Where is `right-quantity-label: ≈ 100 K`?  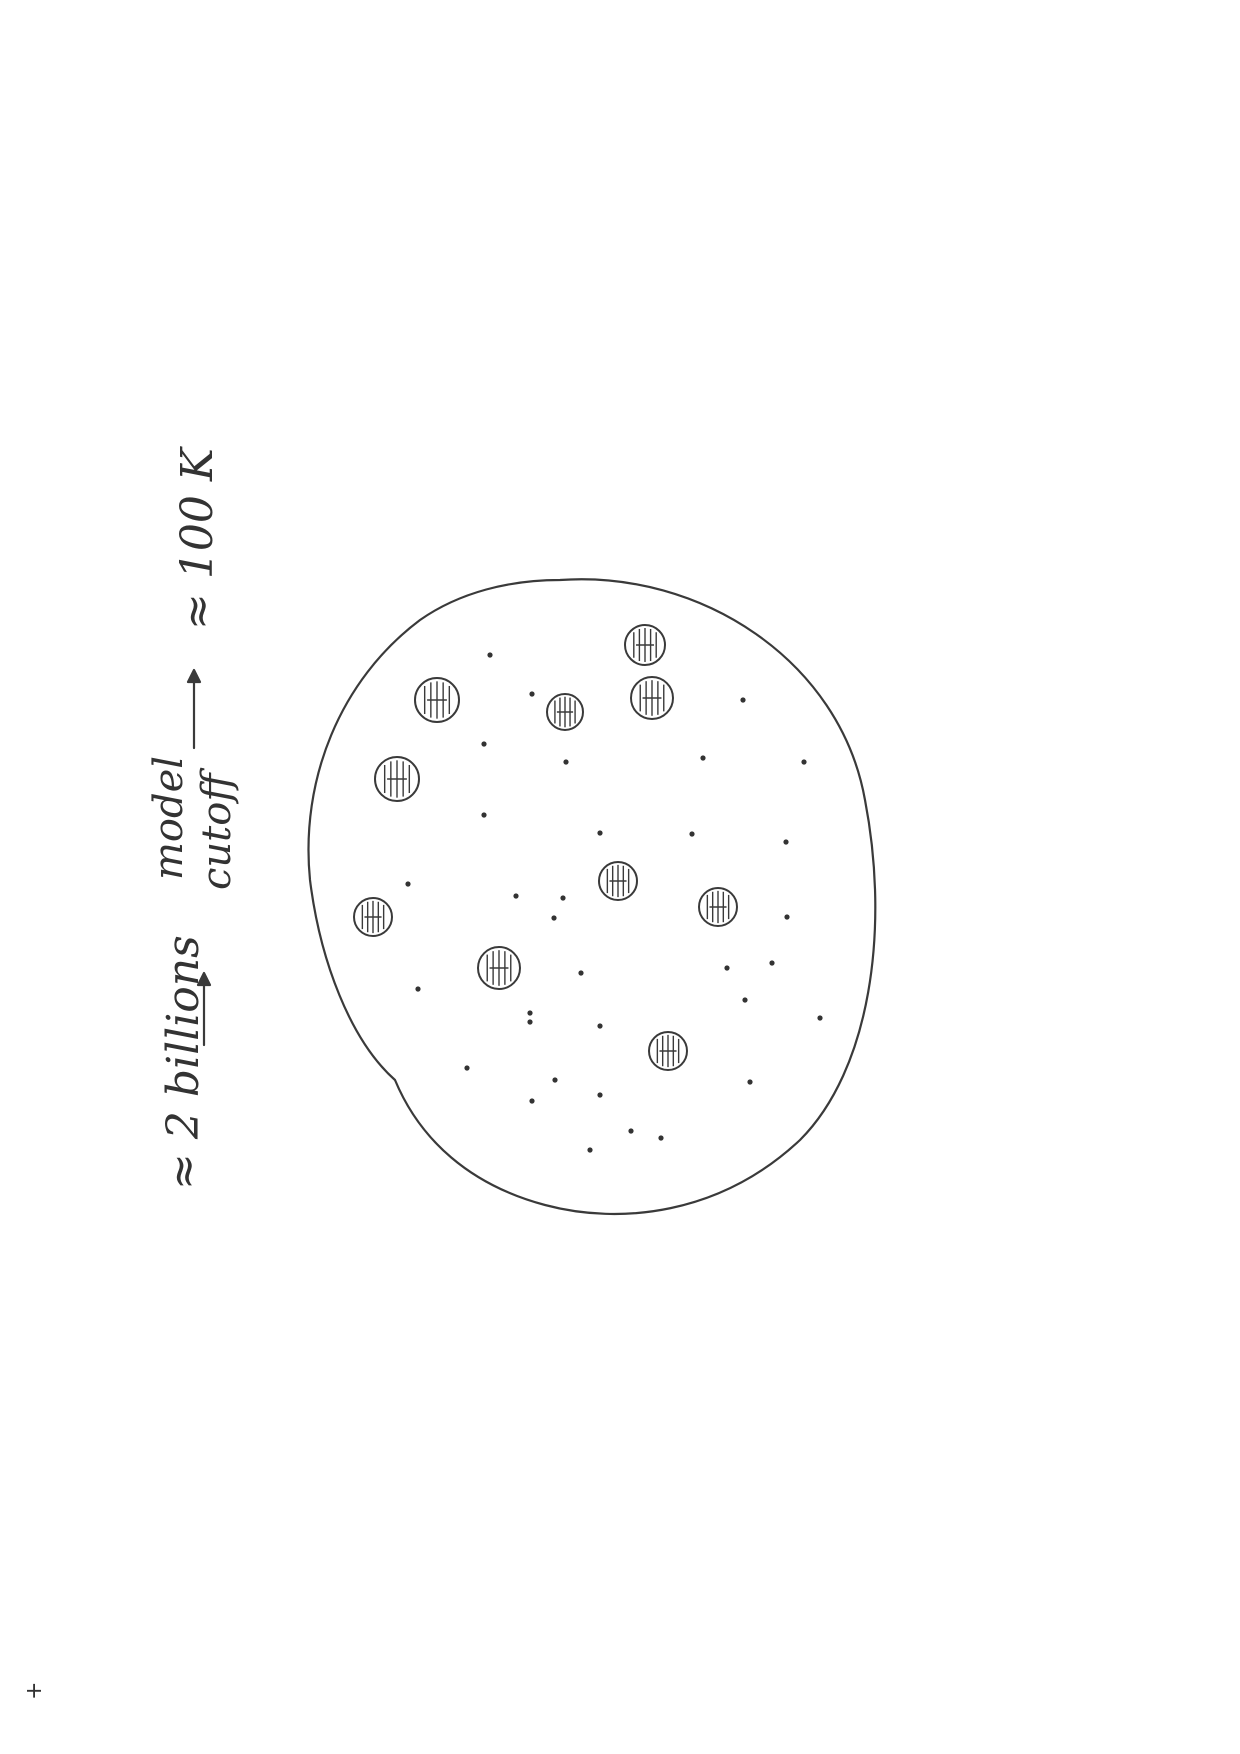 right-quantity-label: ≈ 100 K is located at coordinates (197, 538).